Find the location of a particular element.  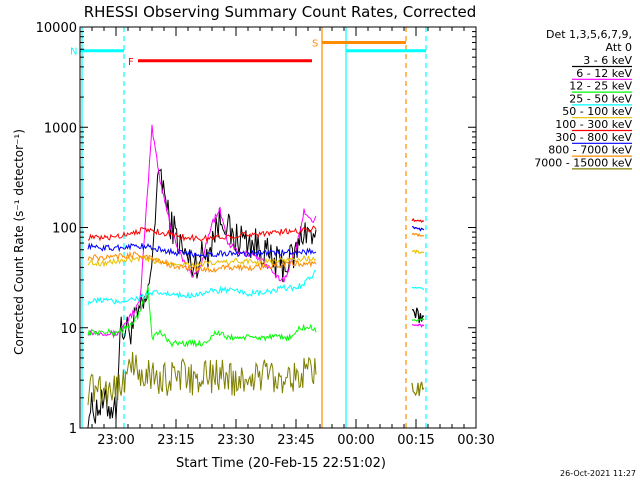

series-trace-5-segment2 is located at coordinates (418, 220).